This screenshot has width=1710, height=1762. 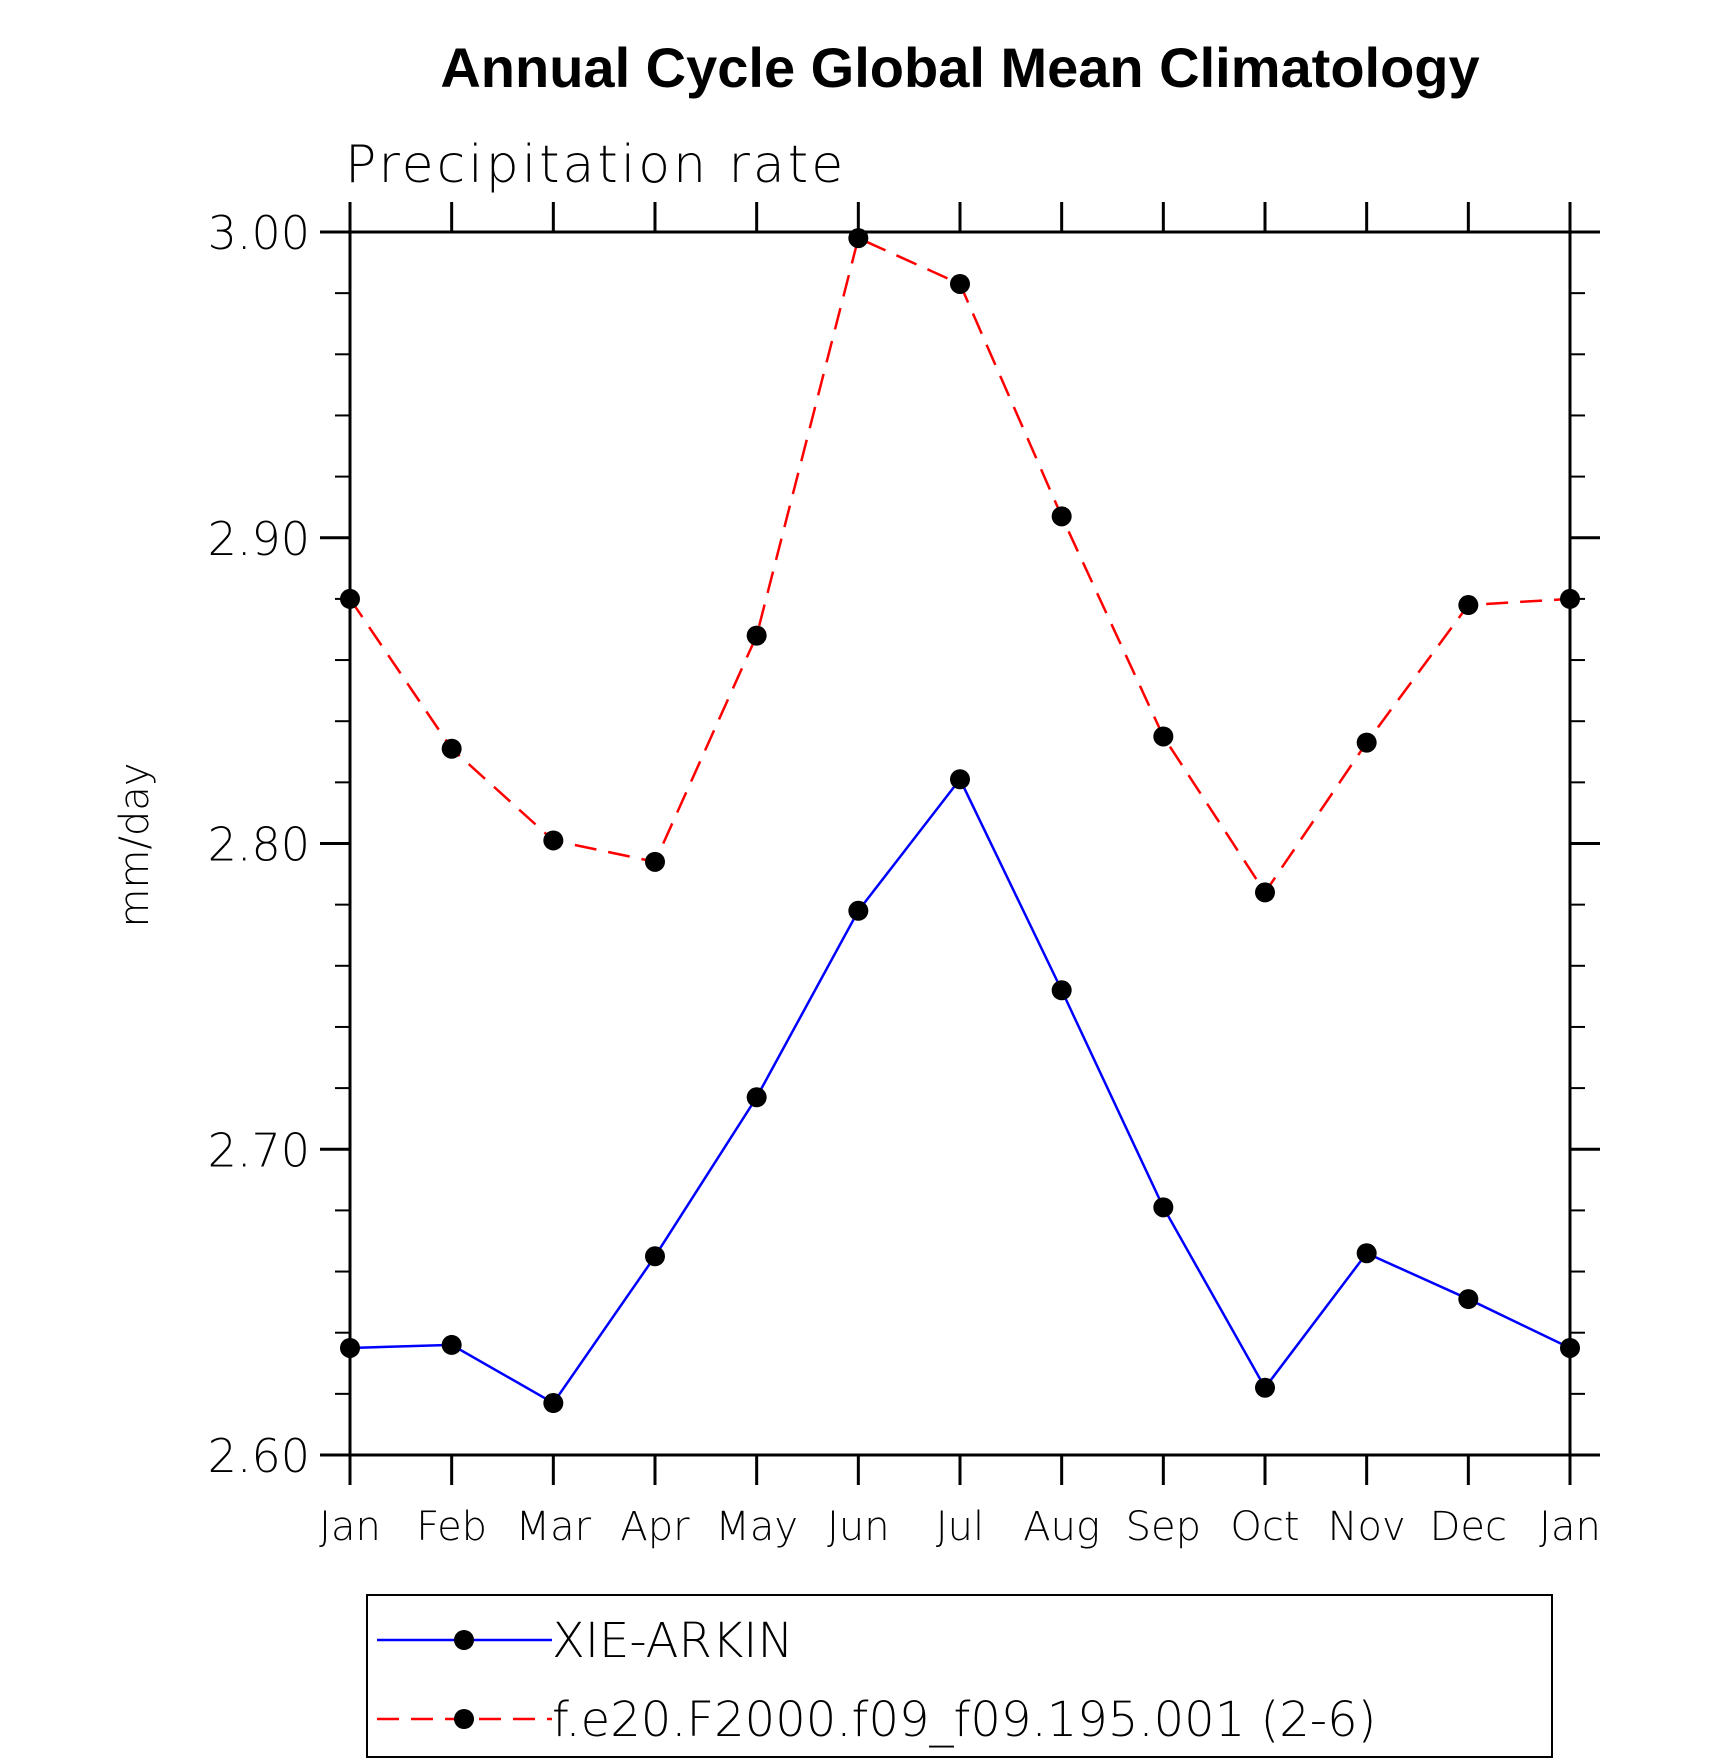 I want to click on y-axis-label: mm/day, so click(x=135, y=845).